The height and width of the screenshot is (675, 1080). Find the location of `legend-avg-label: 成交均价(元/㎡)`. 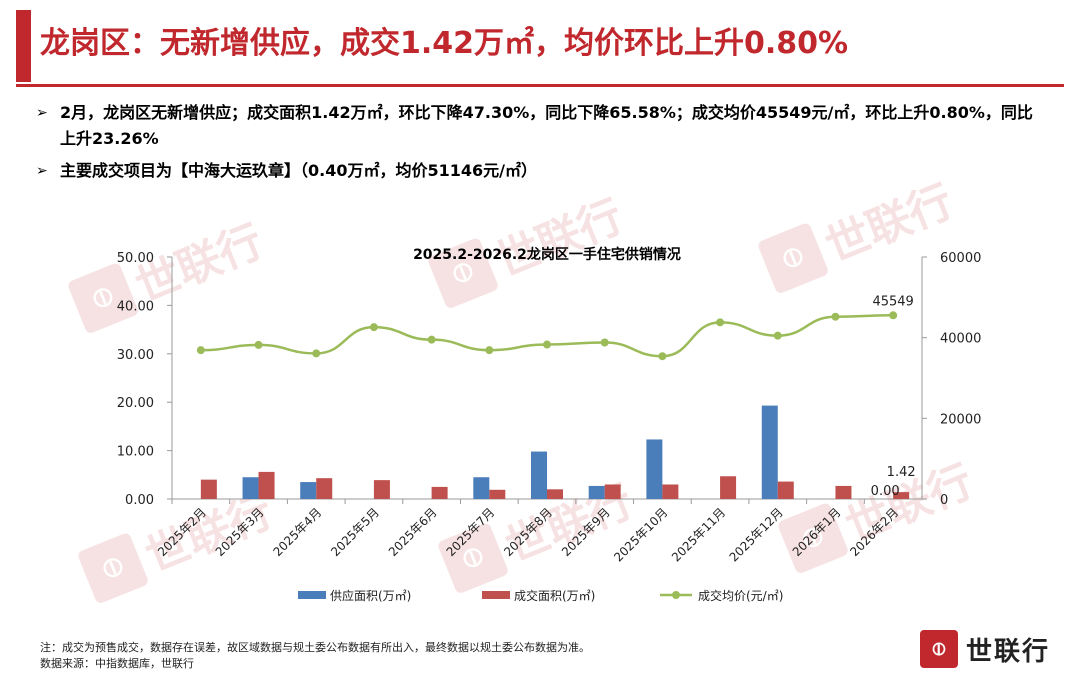

legend-avg-label: 成交均价(元/㎡) is located at coordinates (740, 595).